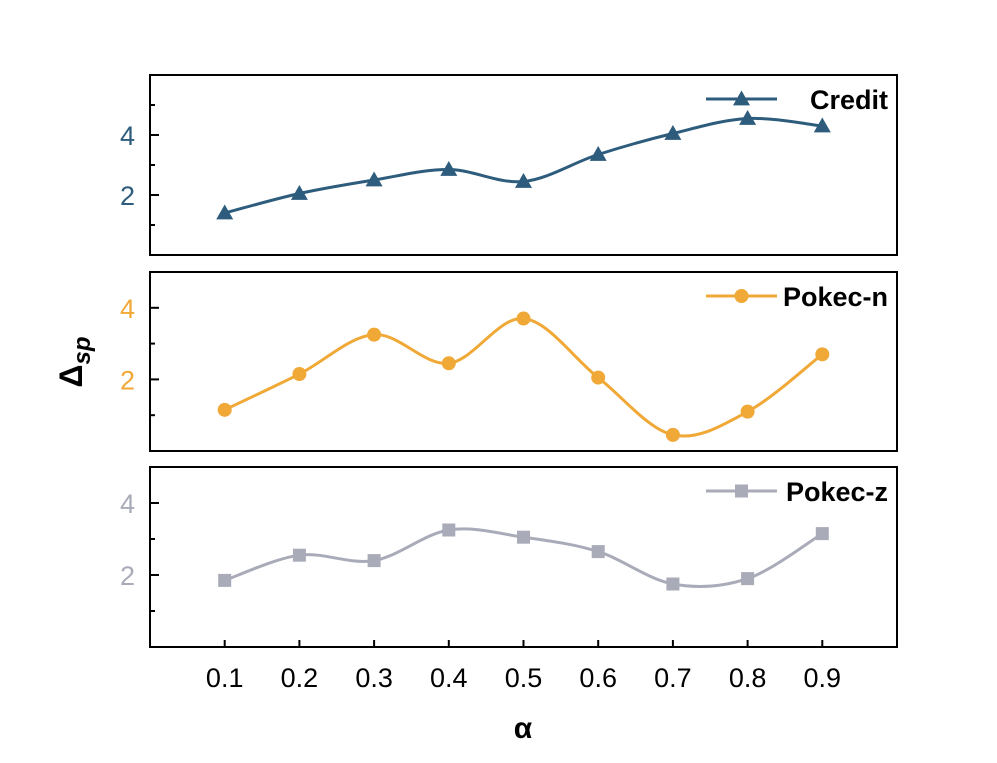 Image resolution: width=997 pixels, height=763 pixels. What do you see at coordinates (837, 492) in the screenshot?
I see `legend-label: Pokec-z` at bounding box center [837, 492].